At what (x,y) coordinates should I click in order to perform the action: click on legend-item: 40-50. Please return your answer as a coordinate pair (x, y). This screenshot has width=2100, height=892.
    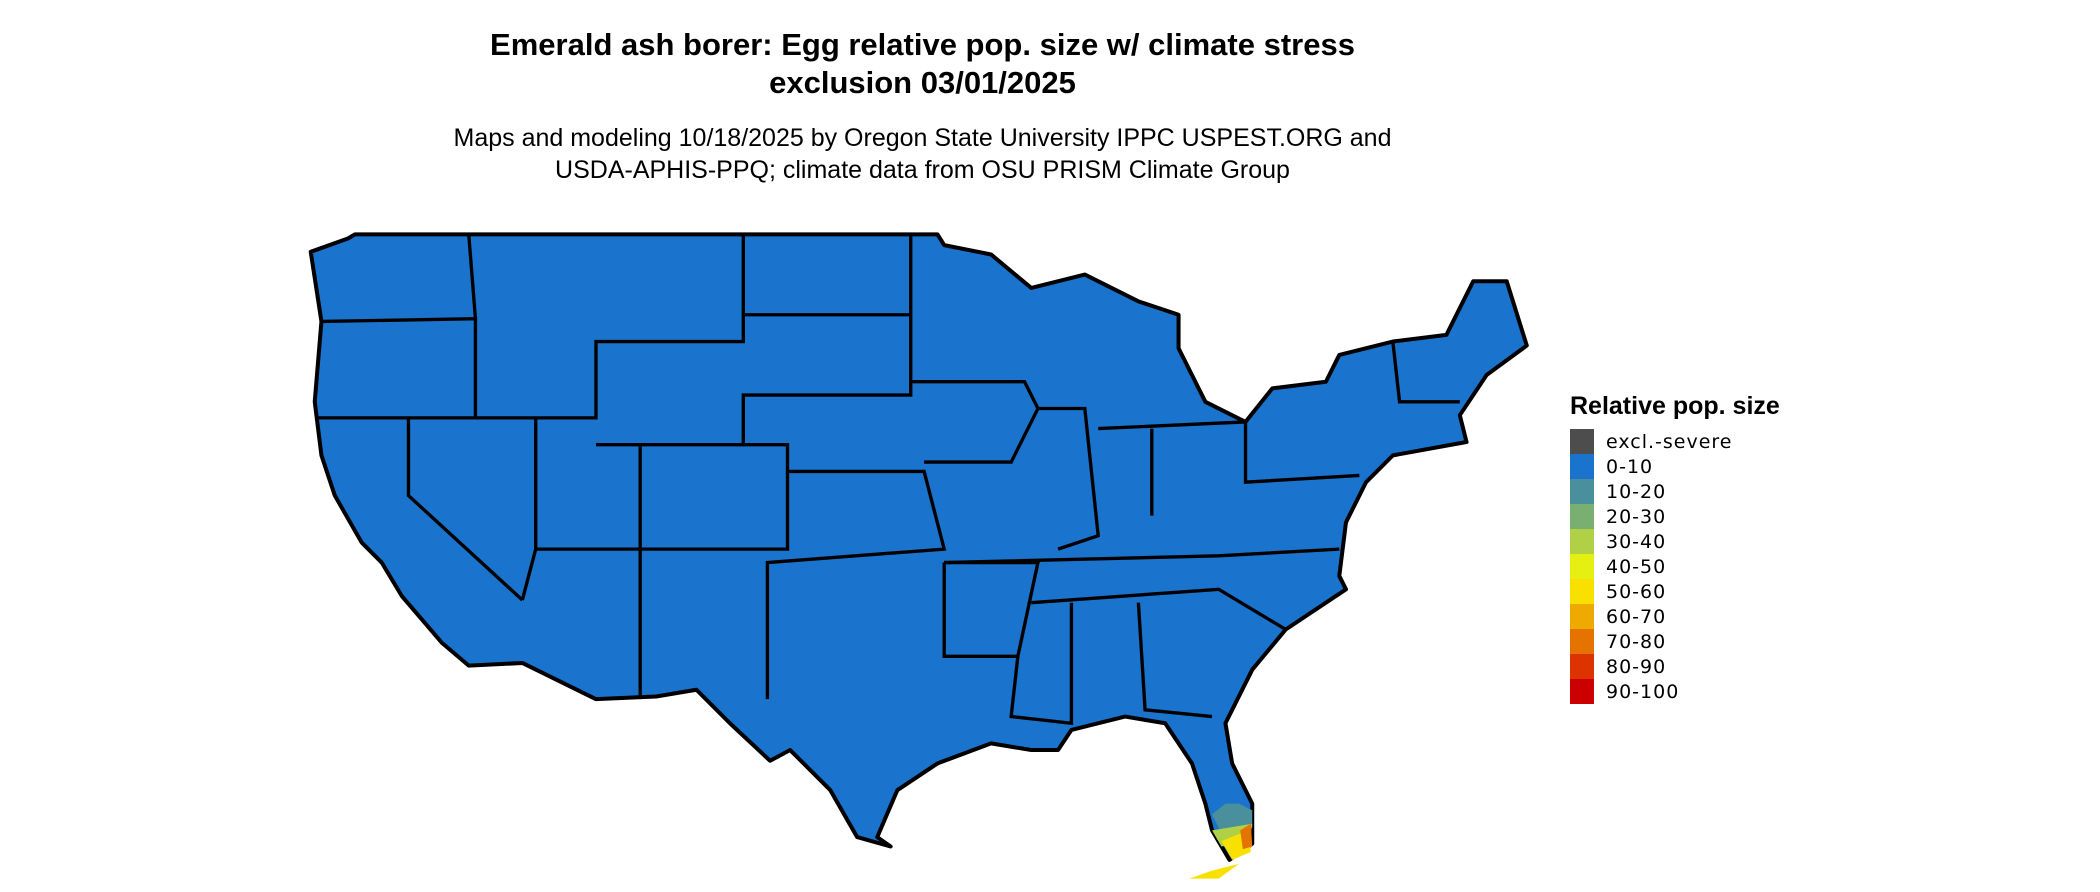
    Looking at the image, I should click on (1675, 566).